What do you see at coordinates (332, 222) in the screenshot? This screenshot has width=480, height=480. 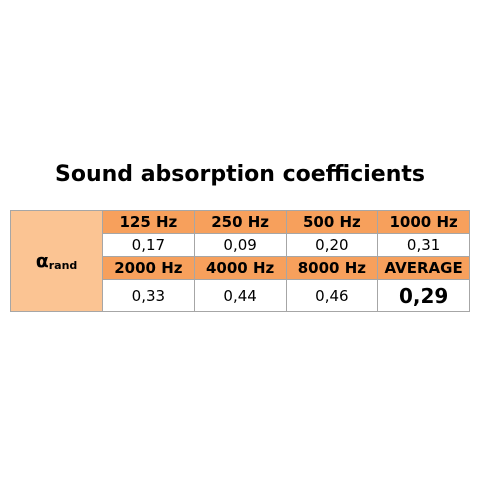 I see `frequency-header: 500 Hz` at bounding box center [332, 222].